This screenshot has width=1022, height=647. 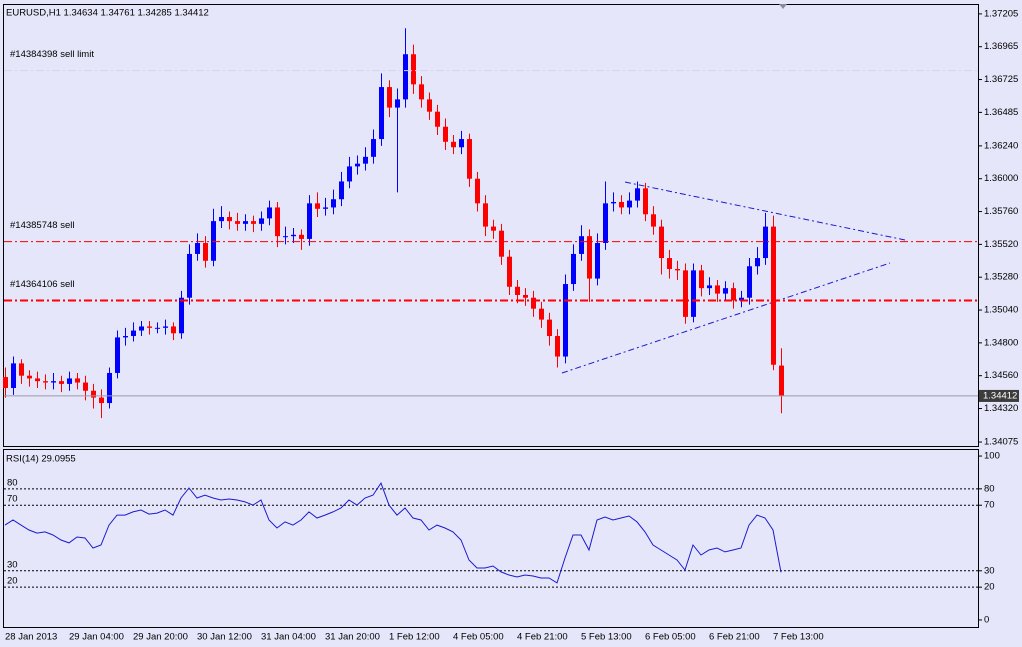 I want to click on level-label: 30, so click(x=12, y=564).